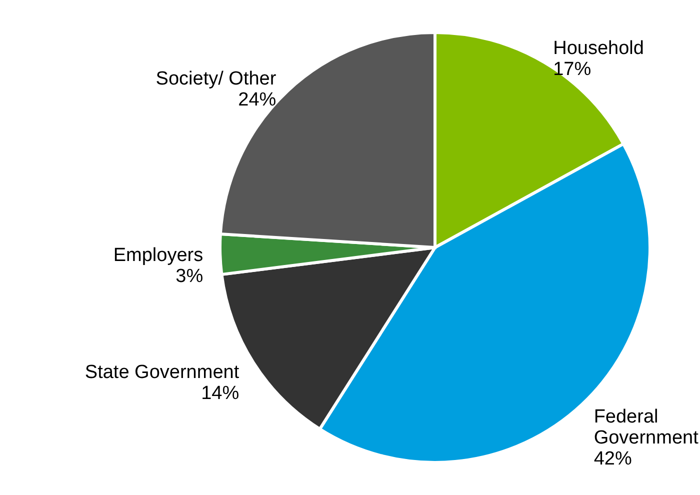 This screenshot has height=495, width=700. I want to click on slice-label: State Government, so click(162, 372).